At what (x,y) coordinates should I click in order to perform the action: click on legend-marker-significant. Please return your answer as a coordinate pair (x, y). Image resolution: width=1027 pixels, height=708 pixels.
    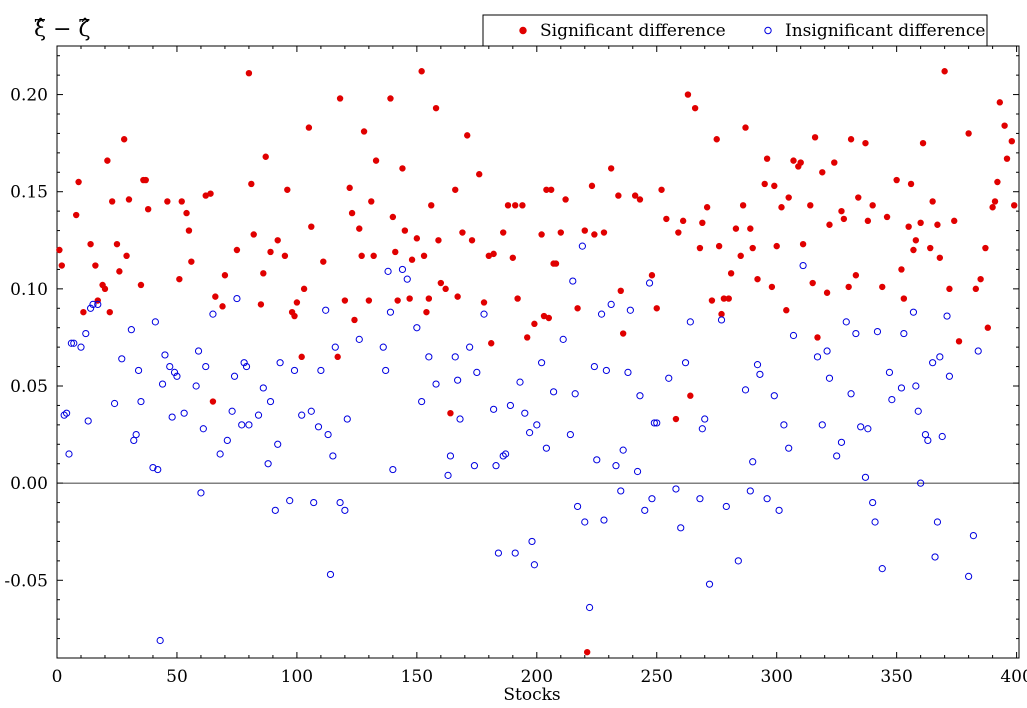
    Looking at the image, I should click on (523, 30).